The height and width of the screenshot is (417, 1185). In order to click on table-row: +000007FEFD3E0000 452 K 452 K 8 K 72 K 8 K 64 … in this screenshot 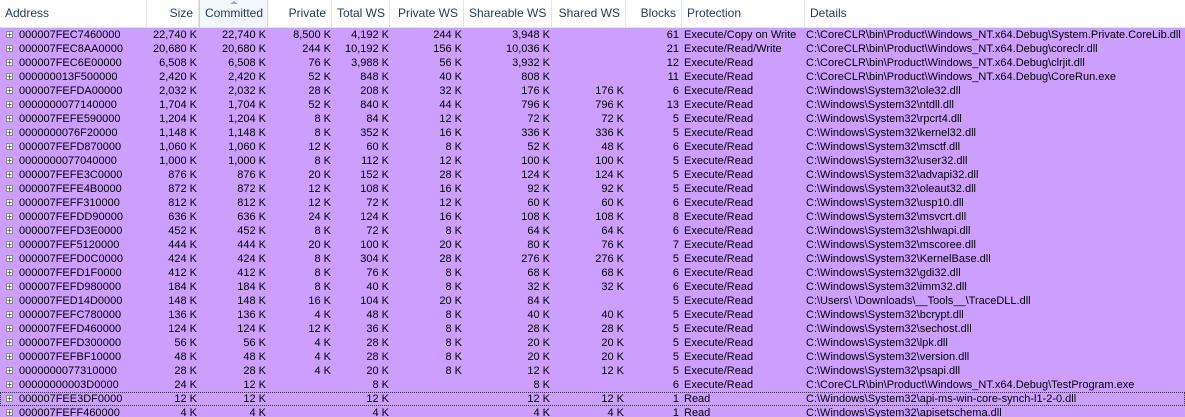, I will do `click(592, 231)`.